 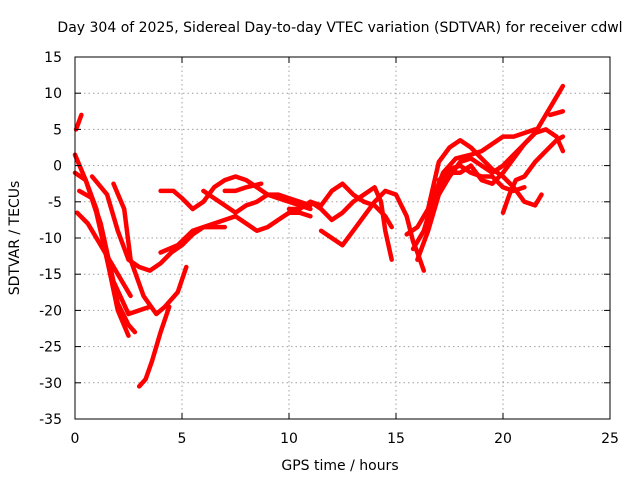 I want to click on y-tick-label: 5, so click(x=57, y=130).